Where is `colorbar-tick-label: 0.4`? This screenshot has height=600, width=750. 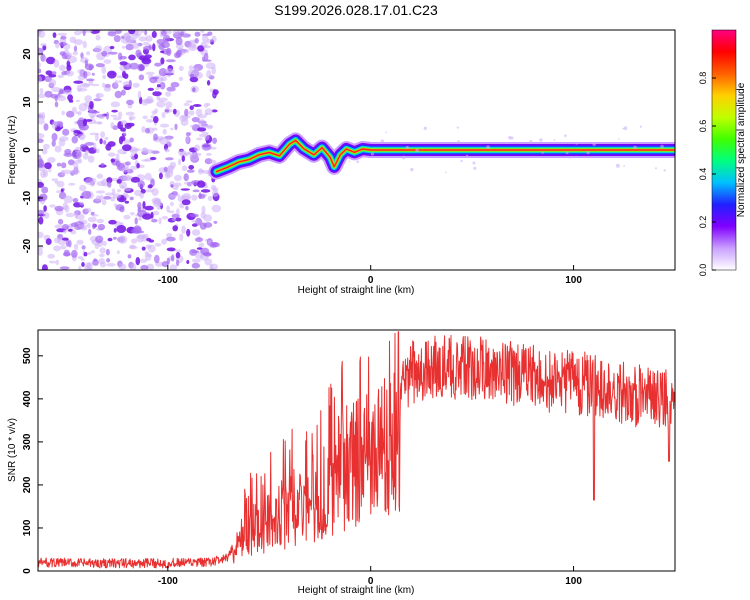
colorbar-tick-label: 0.4 is located at coordinates (703, 174).